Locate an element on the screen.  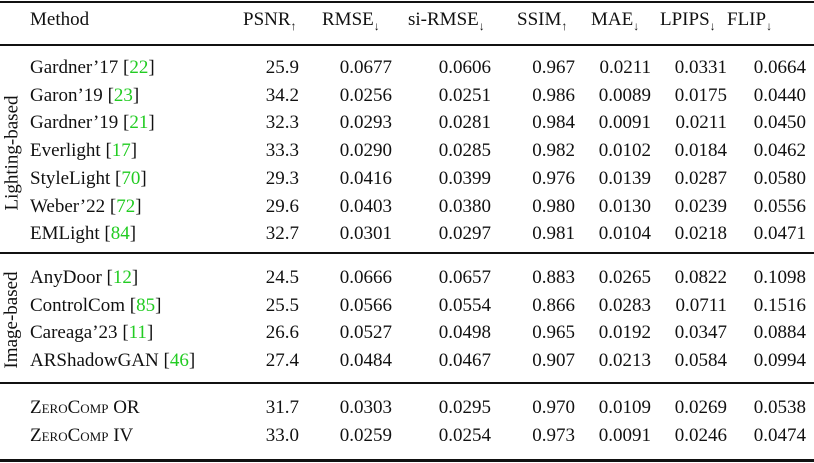
citation-link: 85 is located at coordinates (146, 305).